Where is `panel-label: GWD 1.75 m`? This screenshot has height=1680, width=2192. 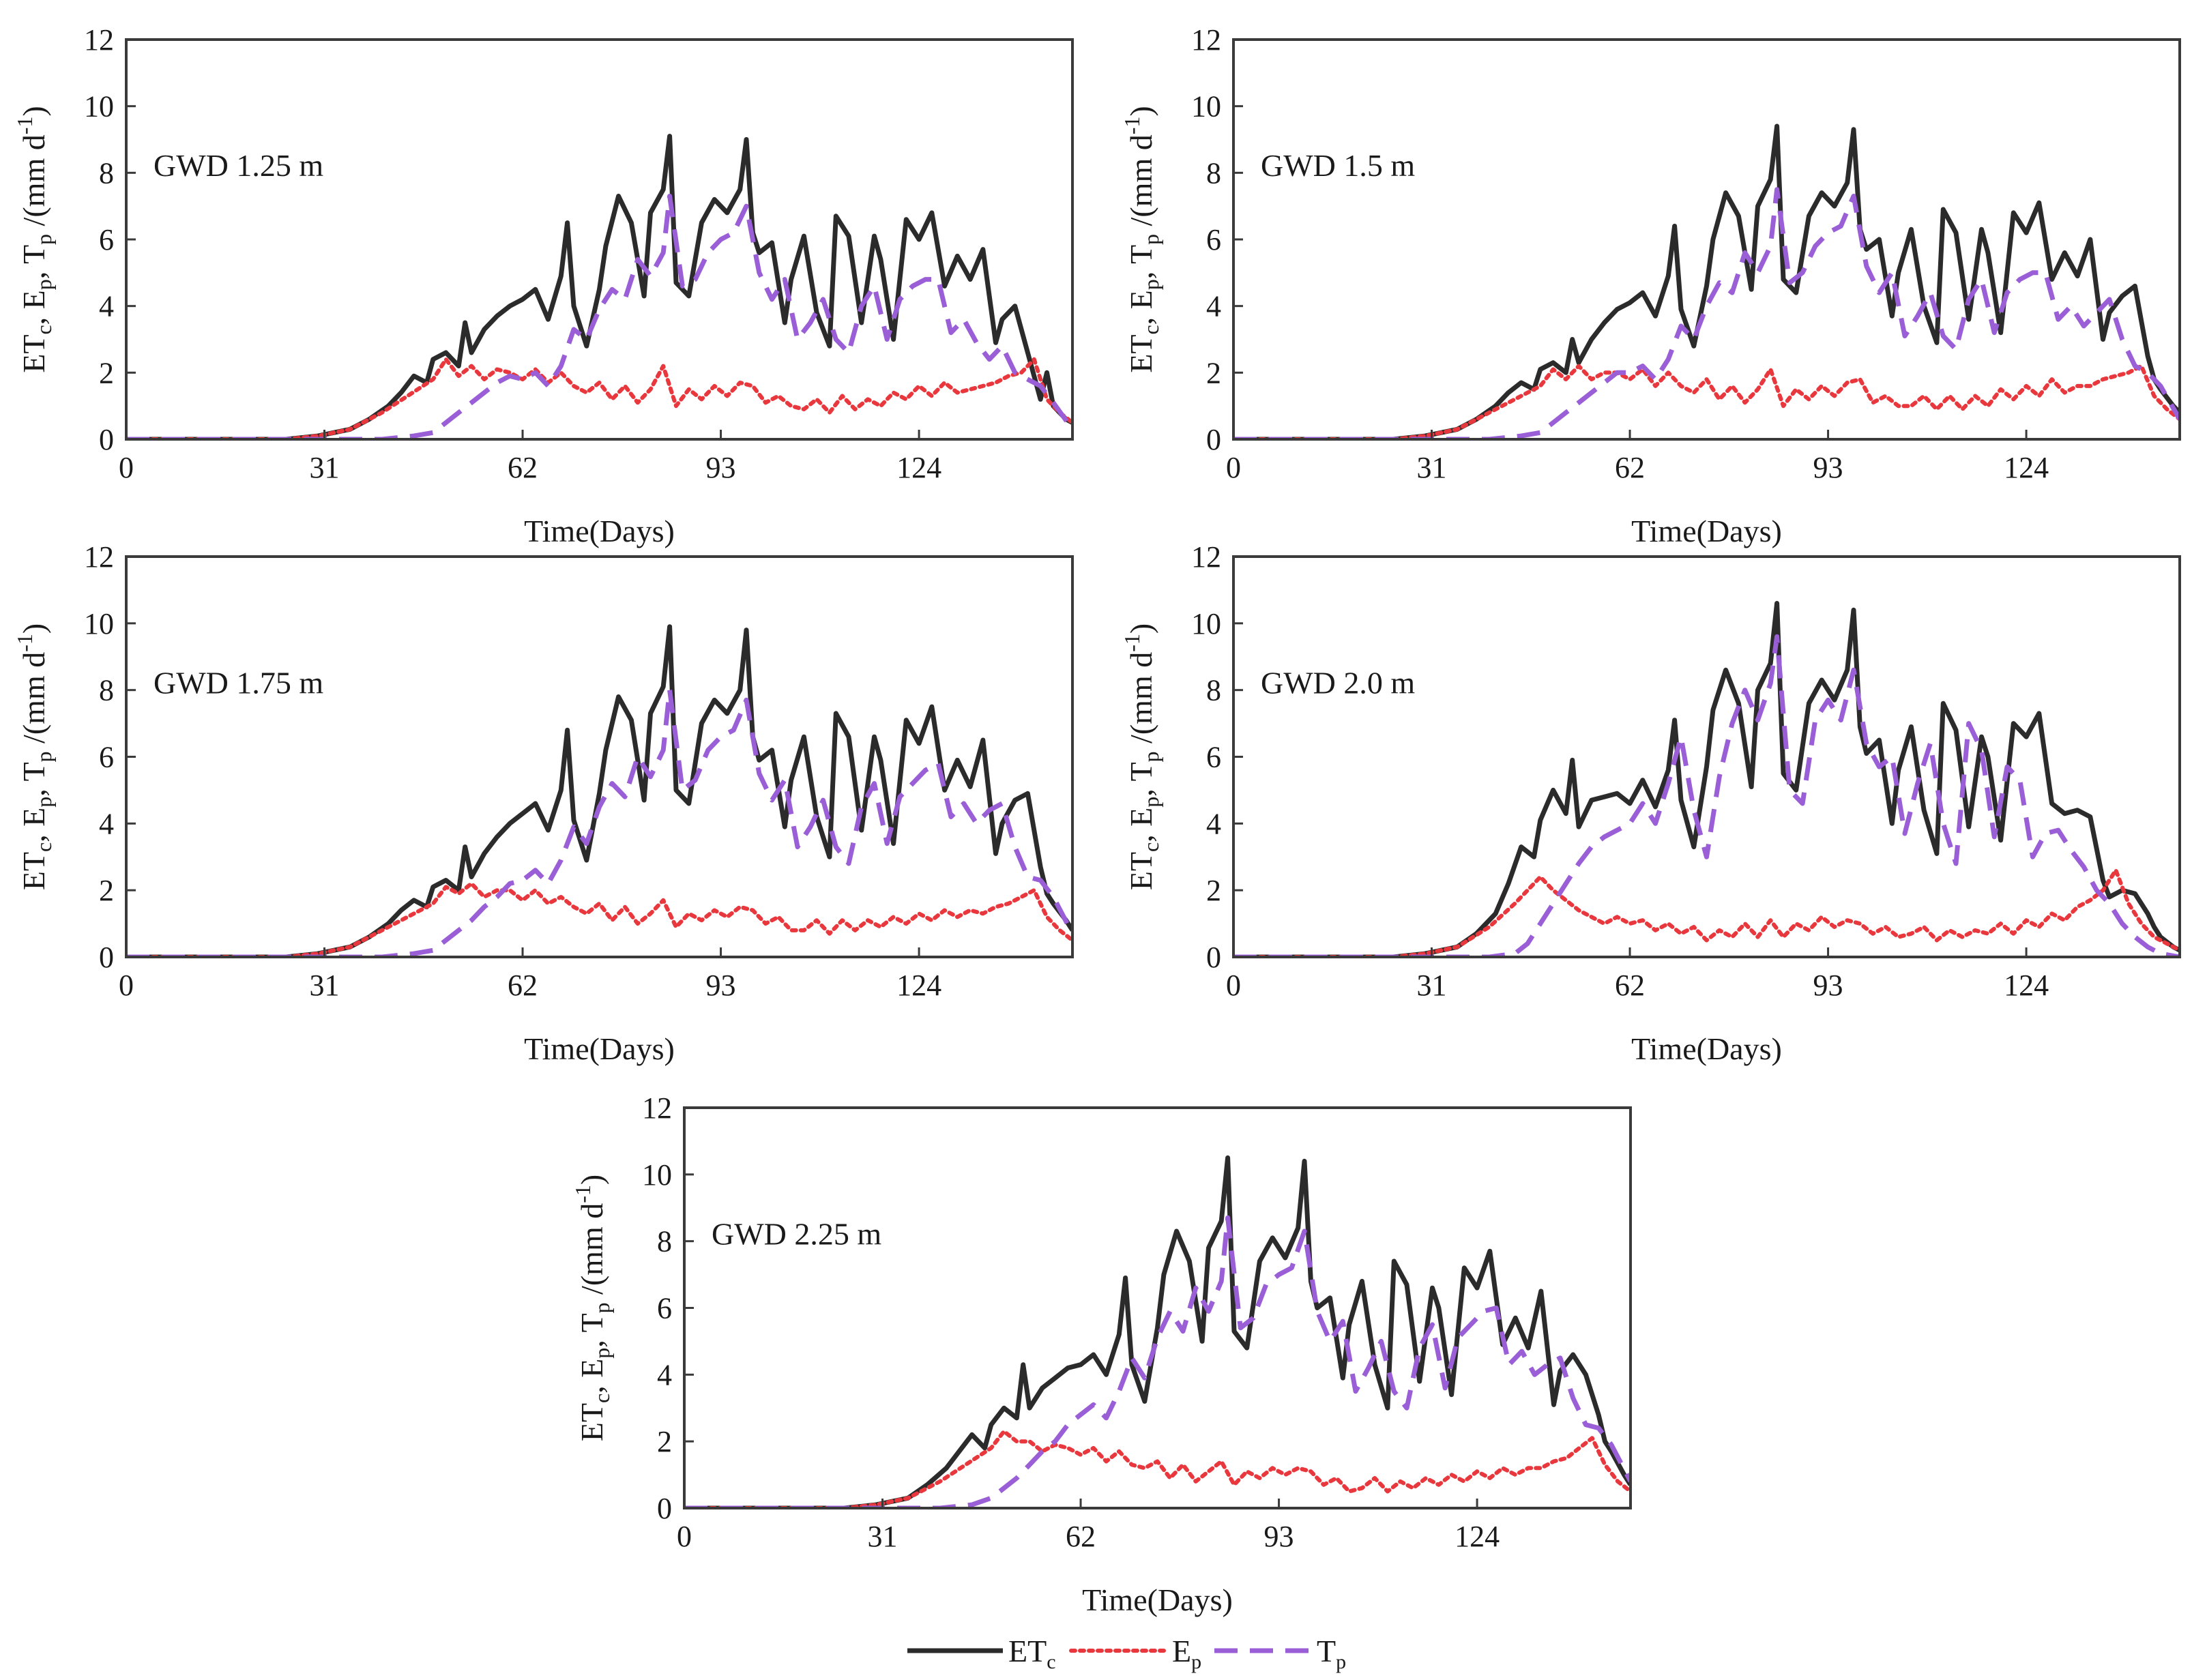
panel-label: GWD 1.75 m is located at coordinates (238, 683).